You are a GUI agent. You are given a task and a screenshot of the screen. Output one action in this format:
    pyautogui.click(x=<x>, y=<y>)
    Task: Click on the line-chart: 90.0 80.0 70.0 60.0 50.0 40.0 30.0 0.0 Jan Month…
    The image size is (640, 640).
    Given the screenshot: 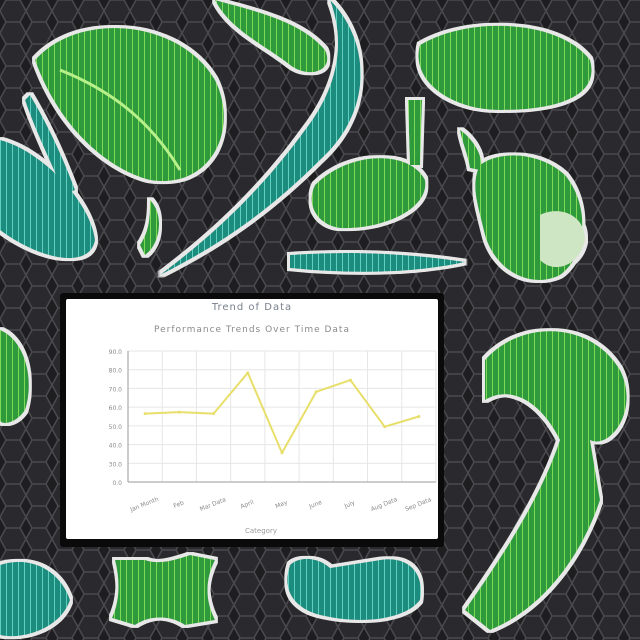 What is the action you would take?
    pyautogui.click(x=273, y=431)
    